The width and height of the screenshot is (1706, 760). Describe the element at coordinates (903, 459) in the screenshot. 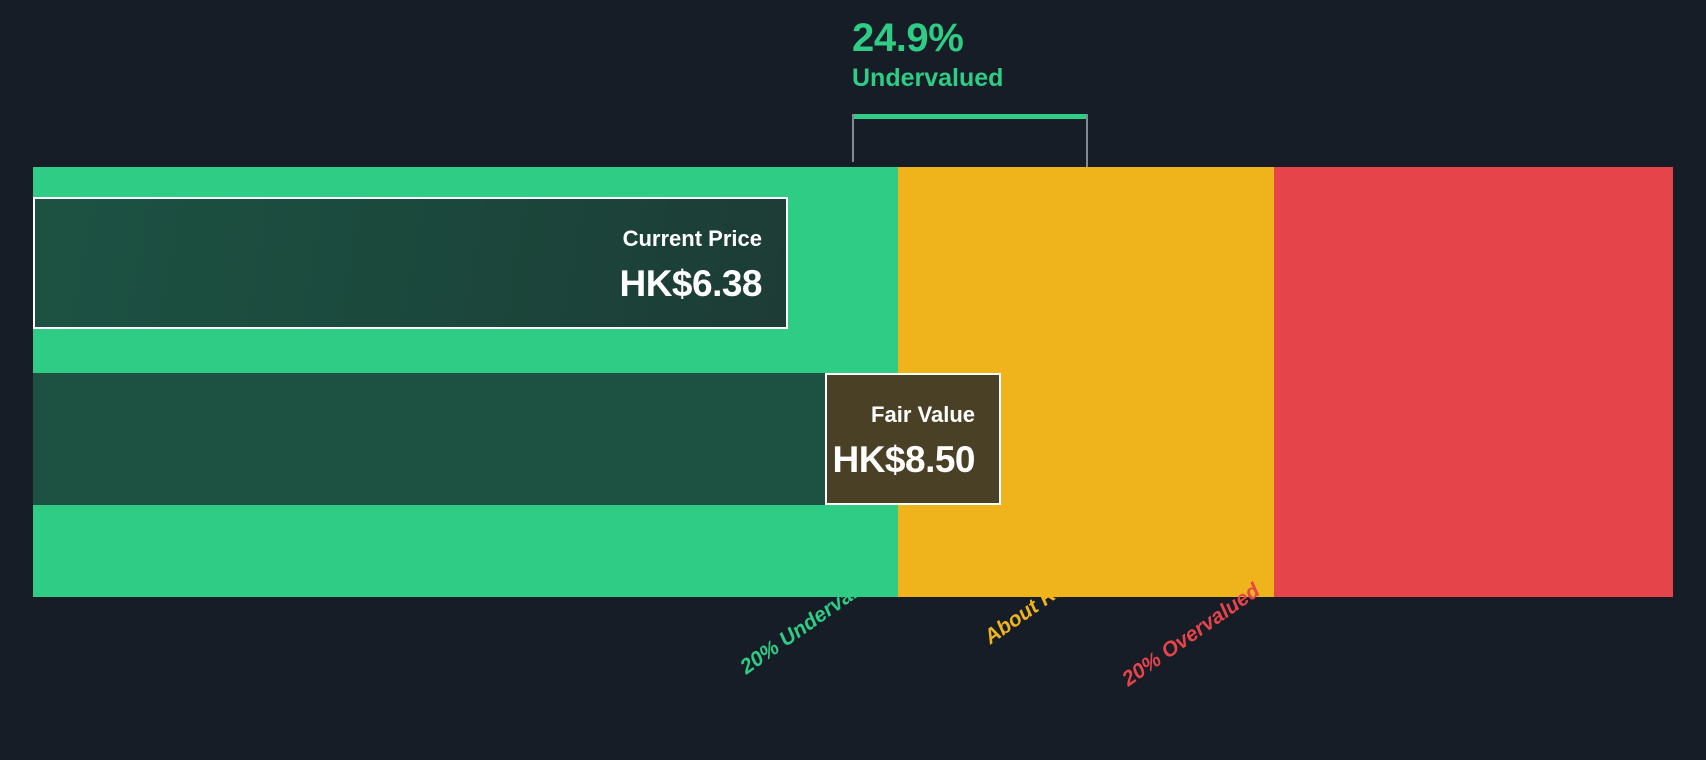

I see `fair-value-amount: HK$8.50` at that location.